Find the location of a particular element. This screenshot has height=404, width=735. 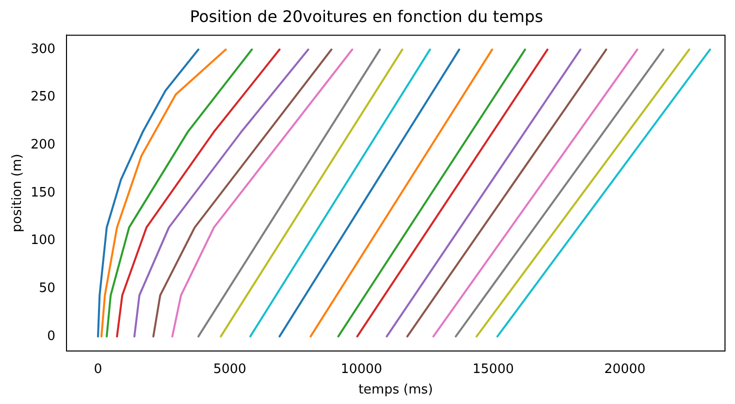

chart-title: Position de 20voitures en fonction du temps is located at coordinates (367, 16).